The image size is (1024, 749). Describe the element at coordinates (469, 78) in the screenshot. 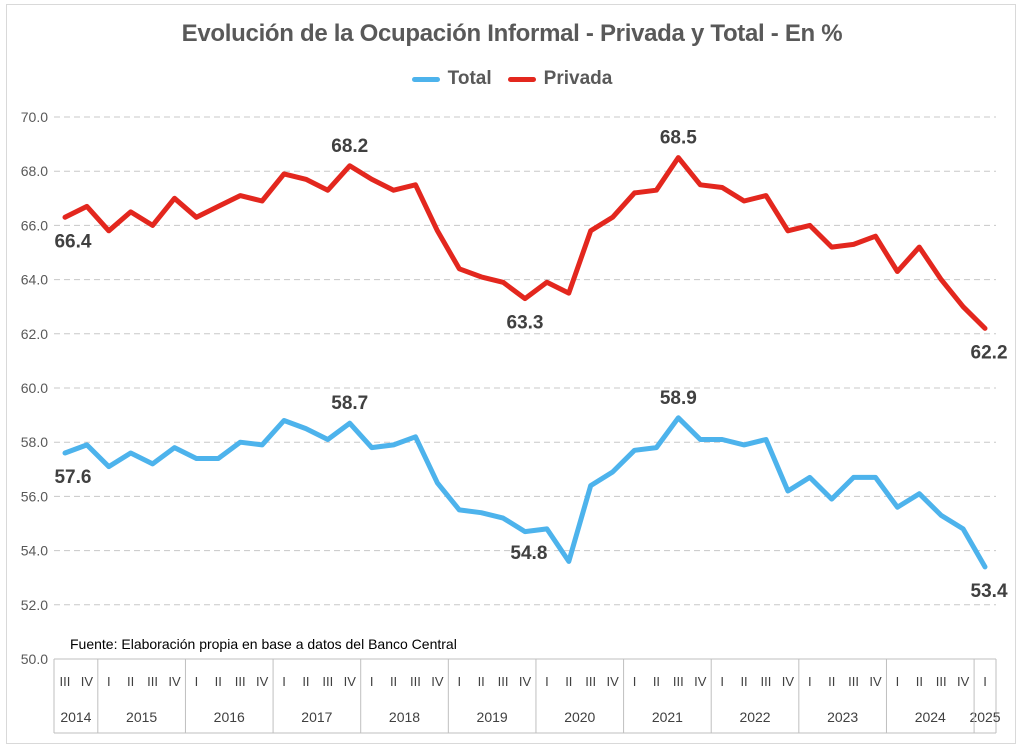

I see `legend-label-total: Total` at that location.